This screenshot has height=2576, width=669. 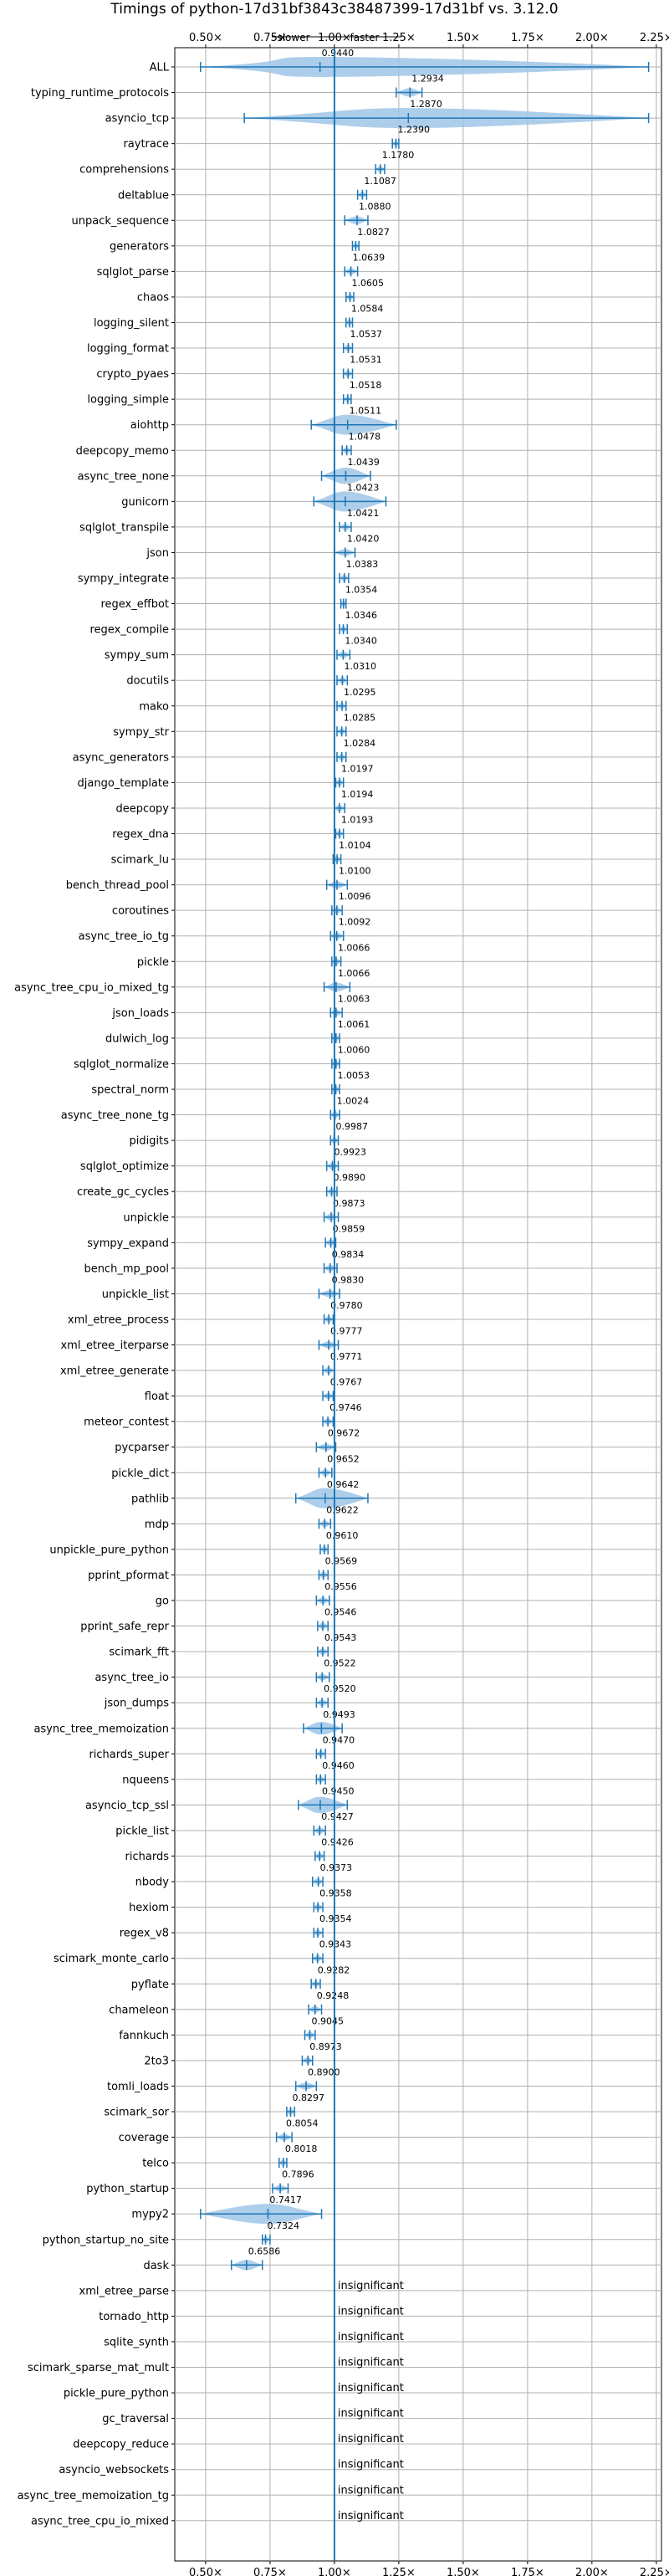 What do you see at coordinates (427, 80) in the screenshot?
I see `value-label-typing_runtime_protocols: 1.2934` at bounding box center [427, 80].